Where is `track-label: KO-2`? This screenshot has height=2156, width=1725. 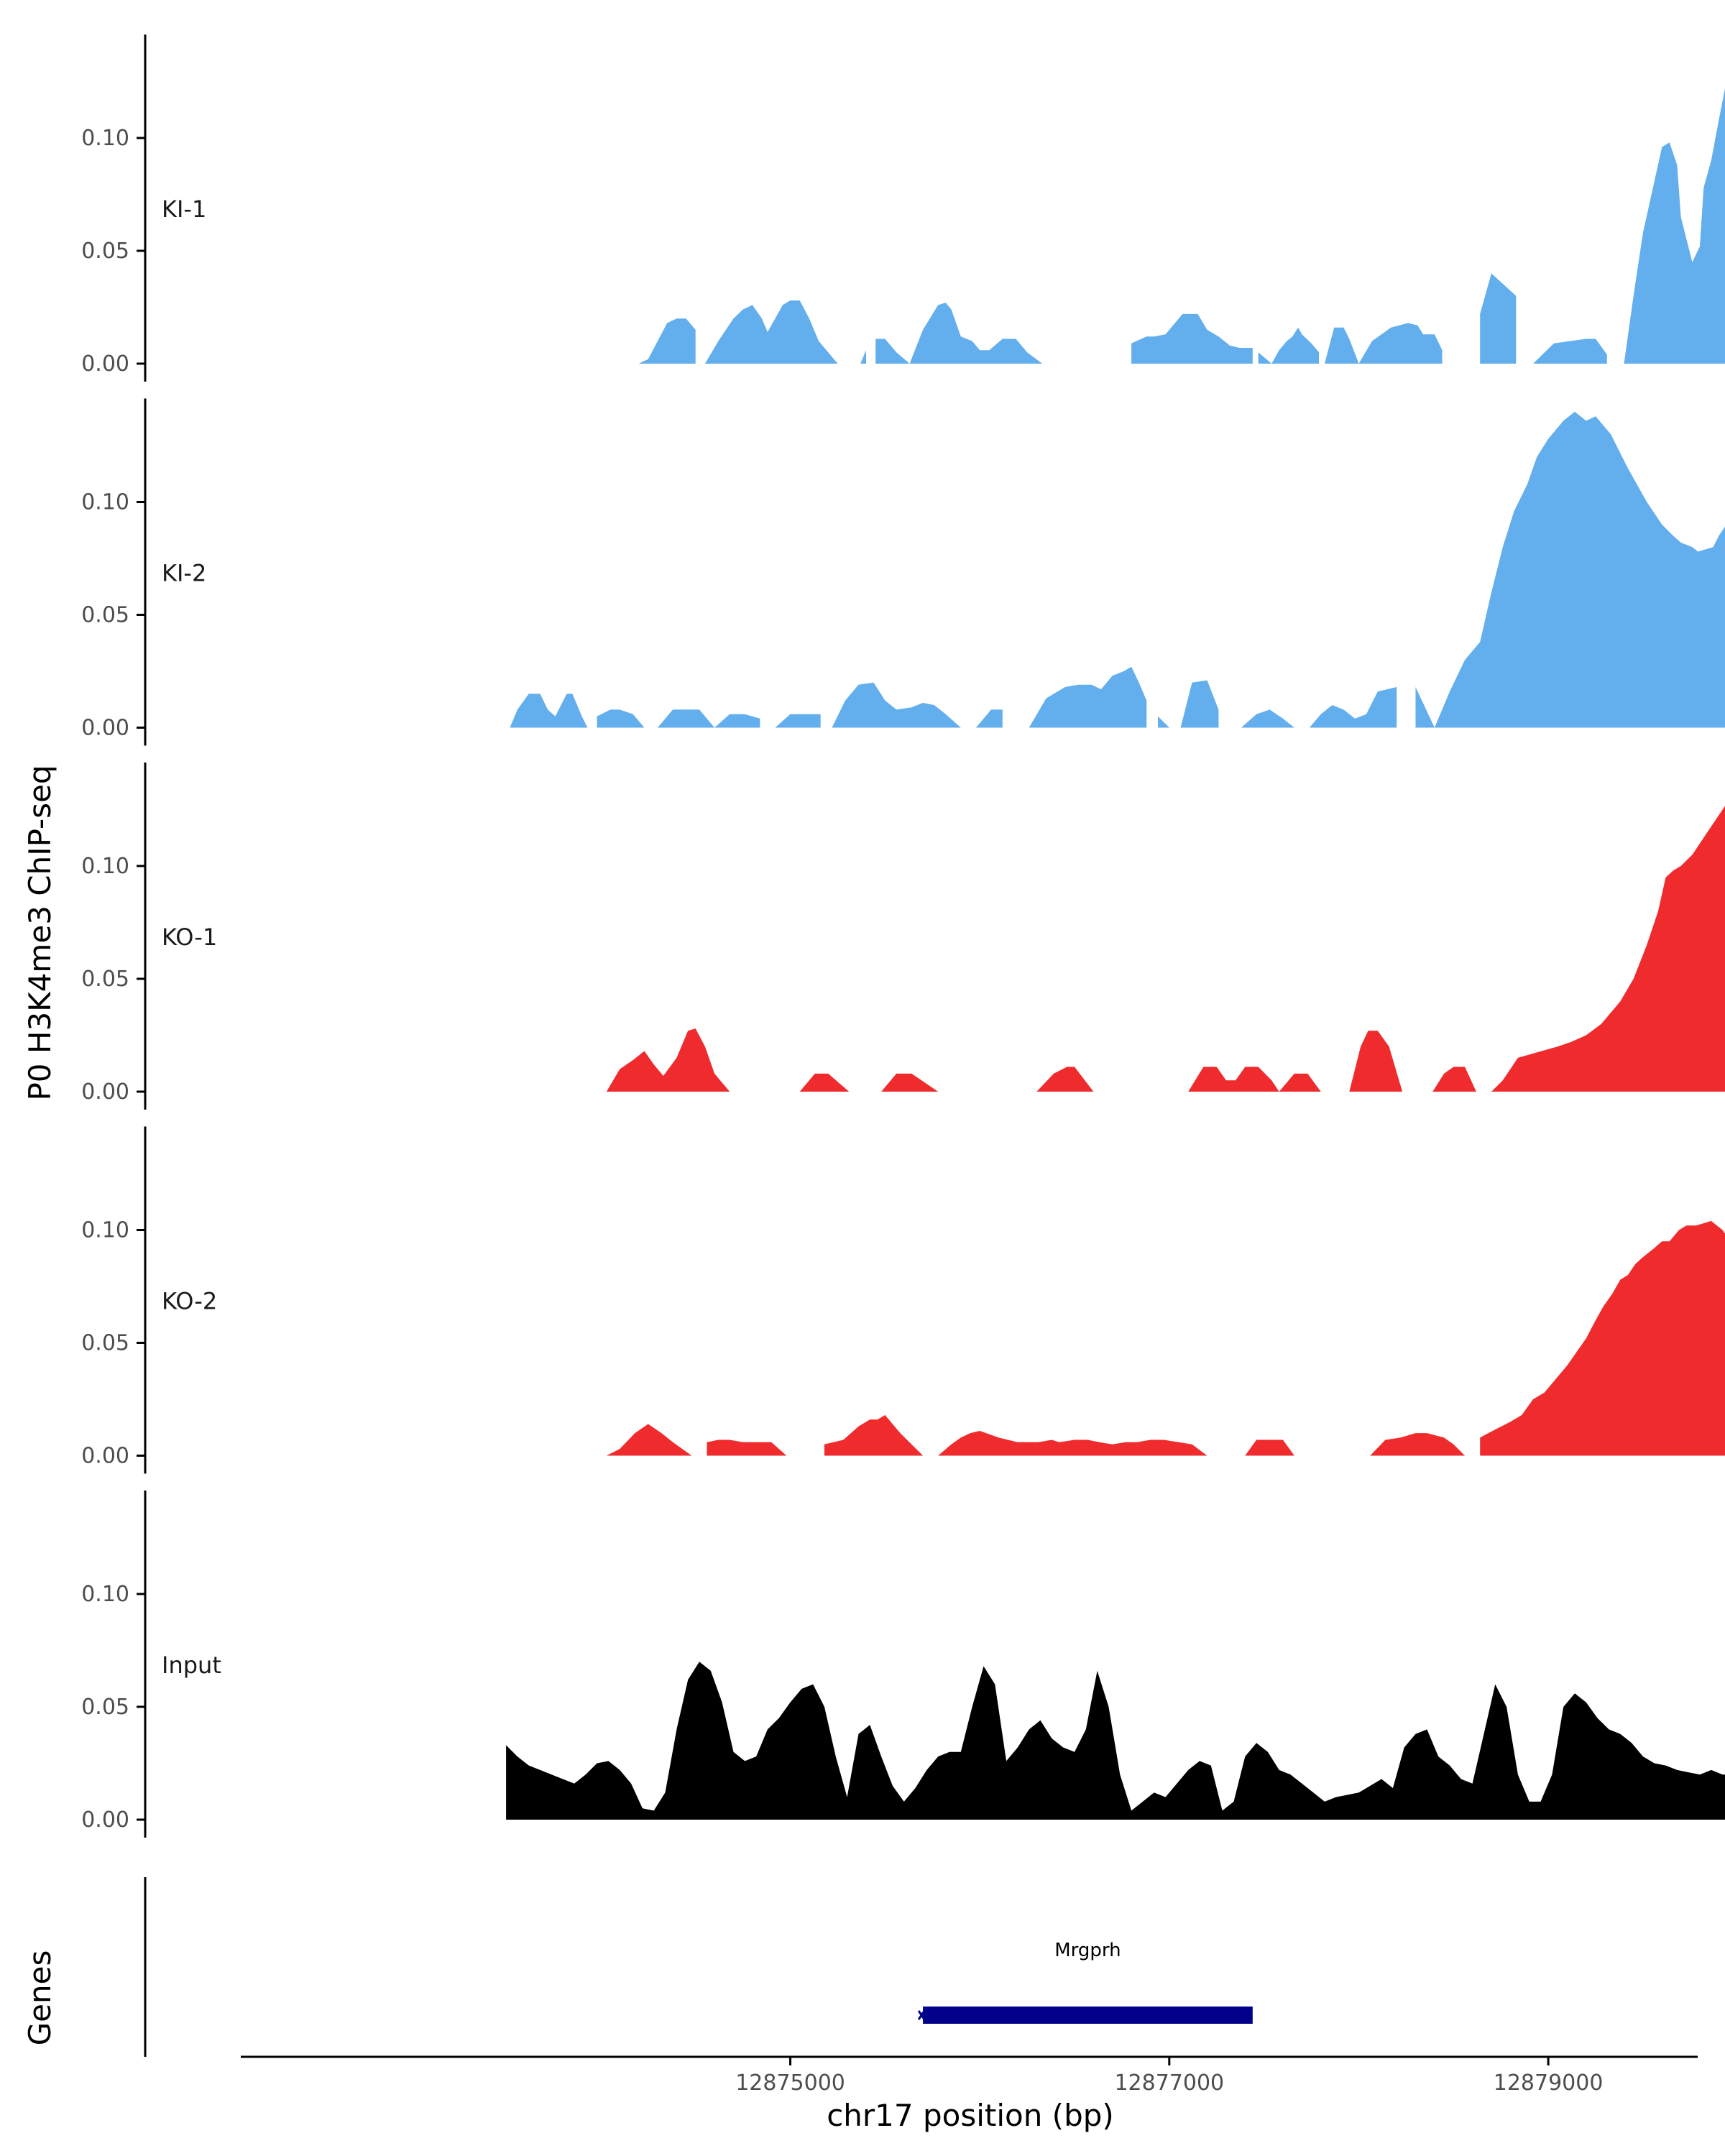
track-label: KO-2 is located at coordinates (189, 1301).